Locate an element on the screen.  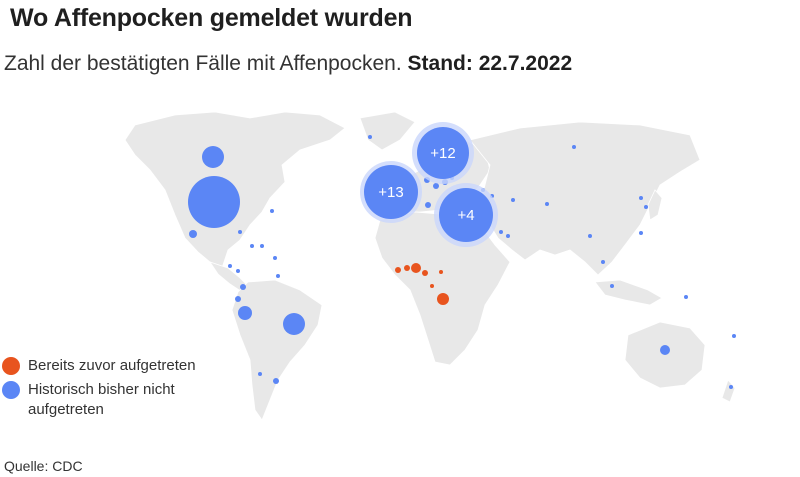
cluster-bubbles: +12 +13 +4 is located at coordinates (429, 184).